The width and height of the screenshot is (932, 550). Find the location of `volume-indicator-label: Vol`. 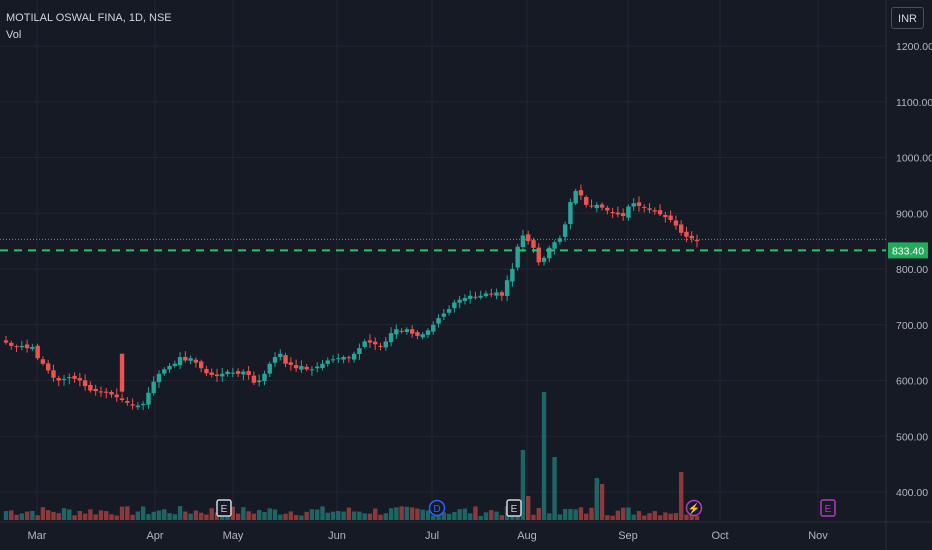

volume-indicator-label: Vol is located at coordinates (14, 35).